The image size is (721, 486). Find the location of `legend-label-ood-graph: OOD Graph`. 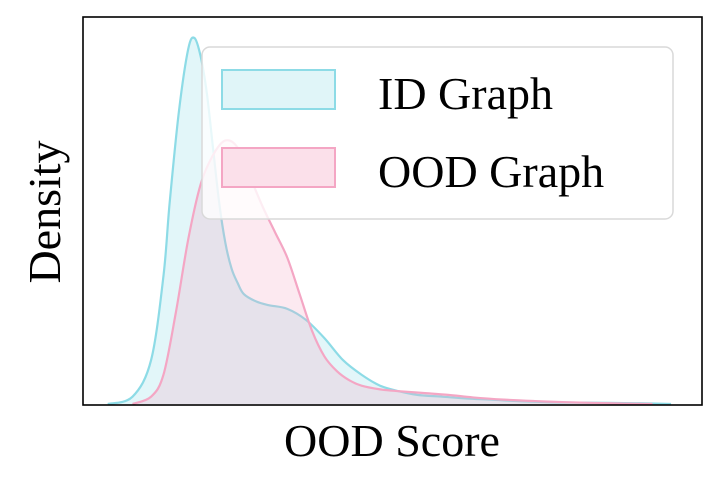

legend-label-ood-graph: OOD Graph is located at coordinates (491, 171).